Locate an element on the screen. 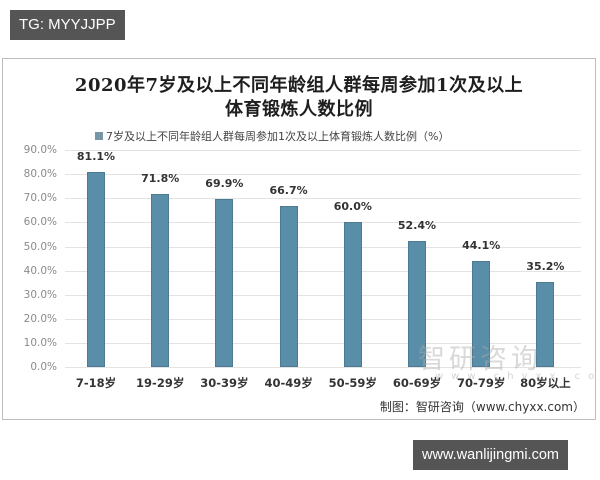 The width and height of the screenshot is (600, 480). data-label: 60.0% is located at coordinates (352, 207).